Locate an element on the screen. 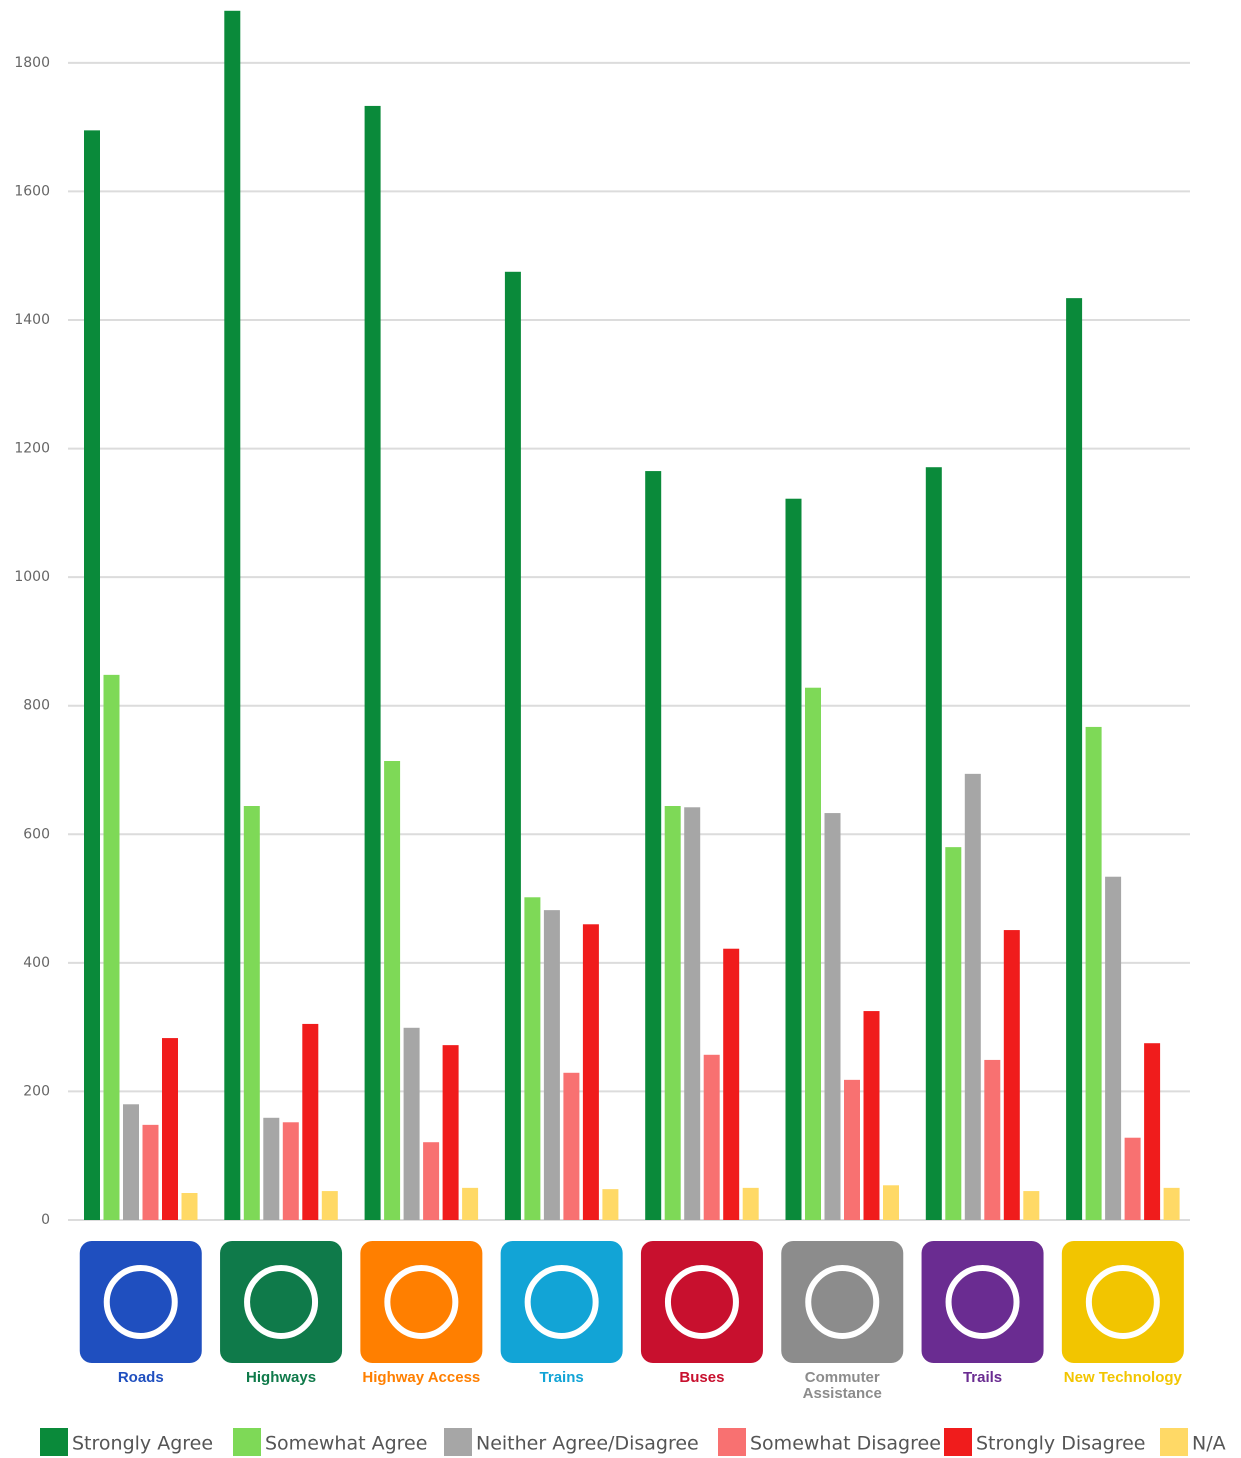 This screenshot has width=1241, height=1458. y-tick-label: 600 is located at coordinates (36, 834).